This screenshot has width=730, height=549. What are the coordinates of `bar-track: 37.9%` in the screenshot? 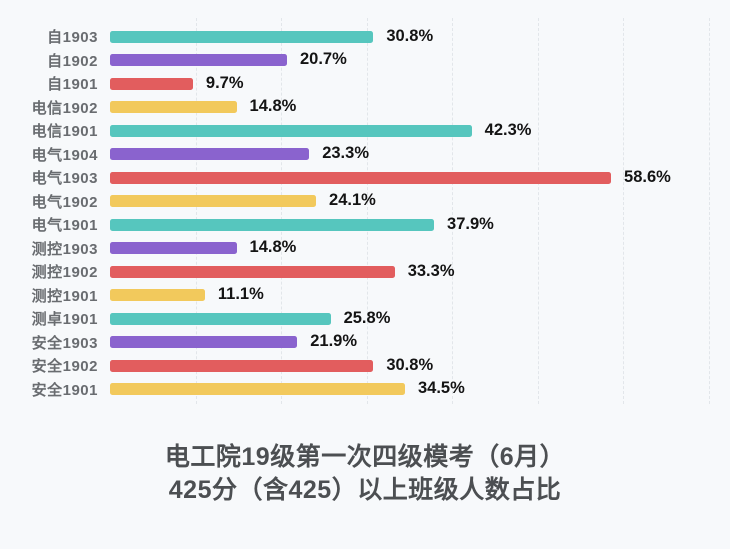 It's located at (420, 224).